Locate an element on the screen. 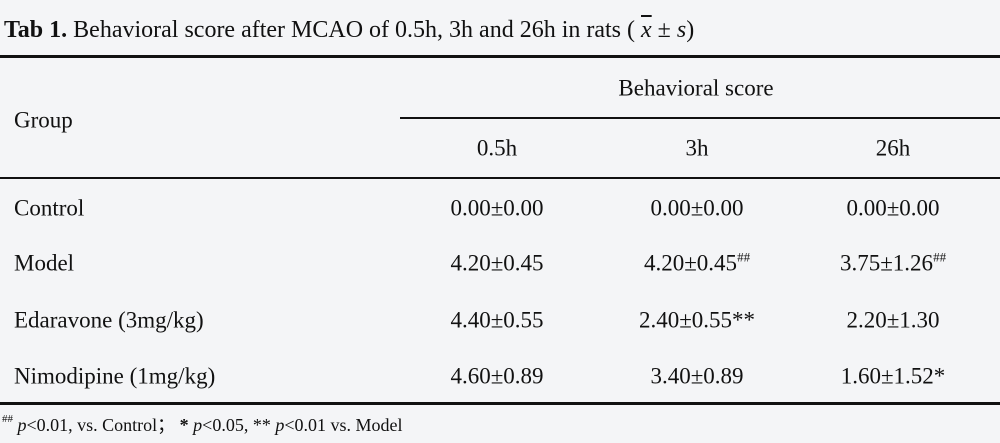 This screenshot has width=1000, height=443. value-cell: 4.60±0.89 is located at coordinates (496, 376).